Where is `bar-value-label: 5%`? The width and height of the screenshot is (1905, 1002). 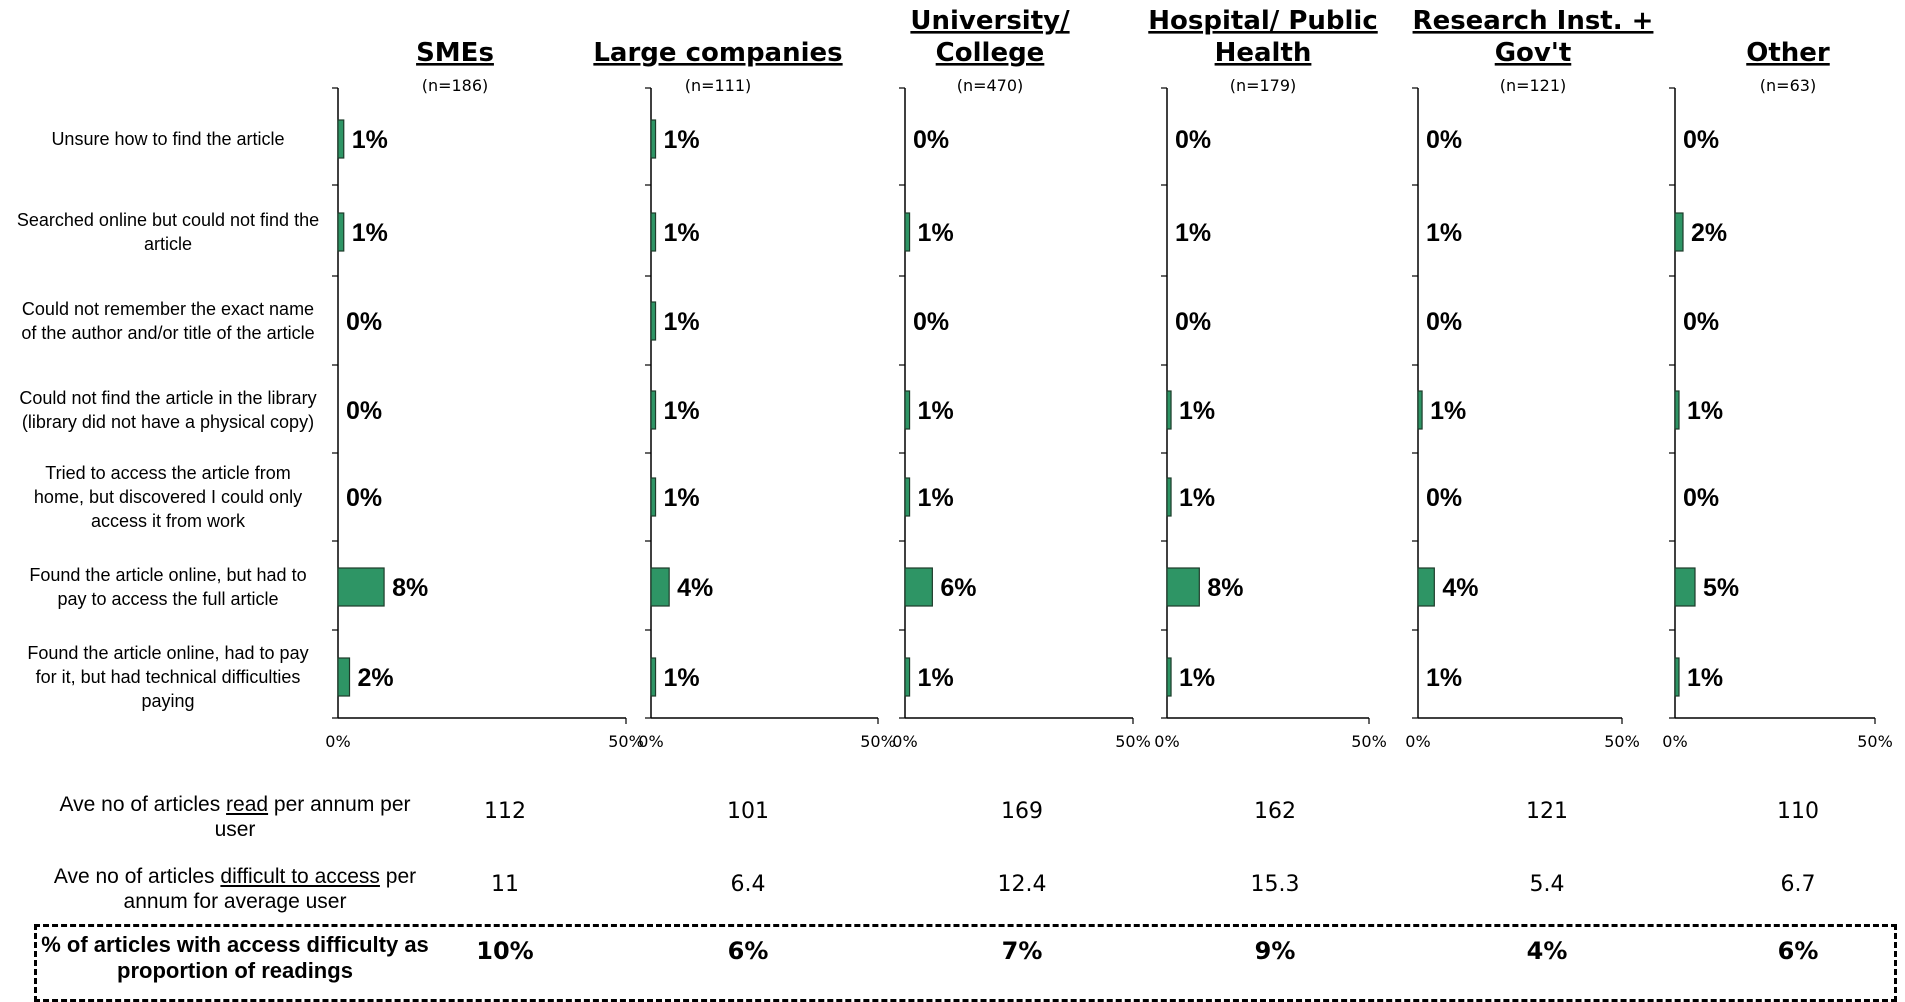 bar-value-label: 5% is located at coordinates (1721, 588).